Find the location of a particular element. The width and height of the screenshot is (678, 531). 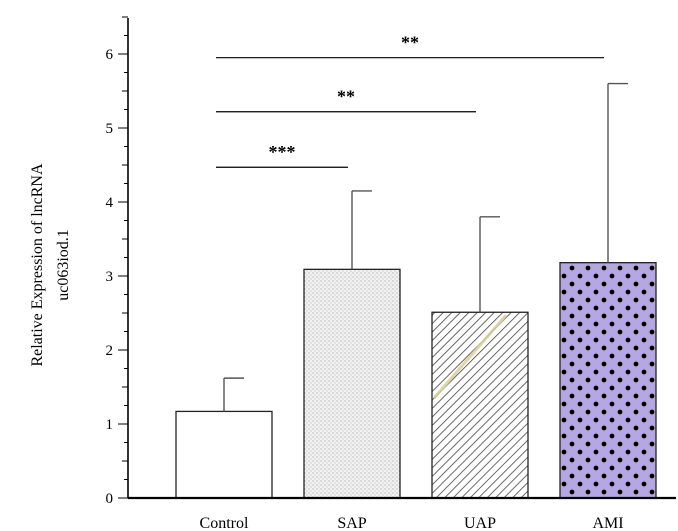

x-tick-label: UAP is located at coordinates (480, 523).